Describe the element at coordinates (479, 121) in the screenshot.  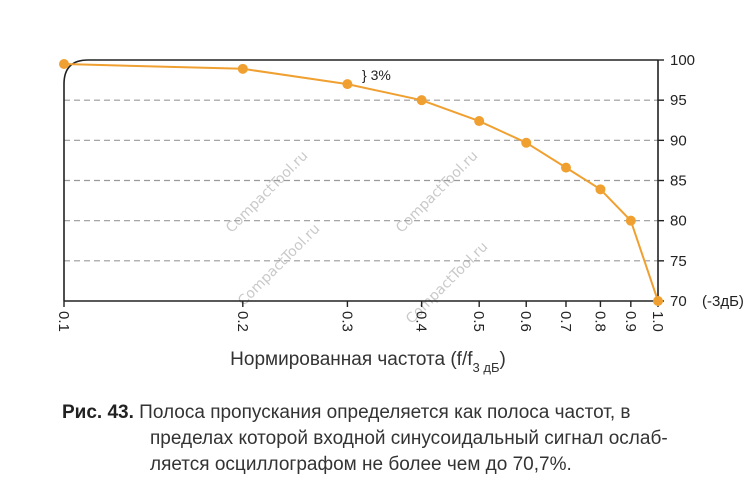
I see `data-point-0.5` at that location.